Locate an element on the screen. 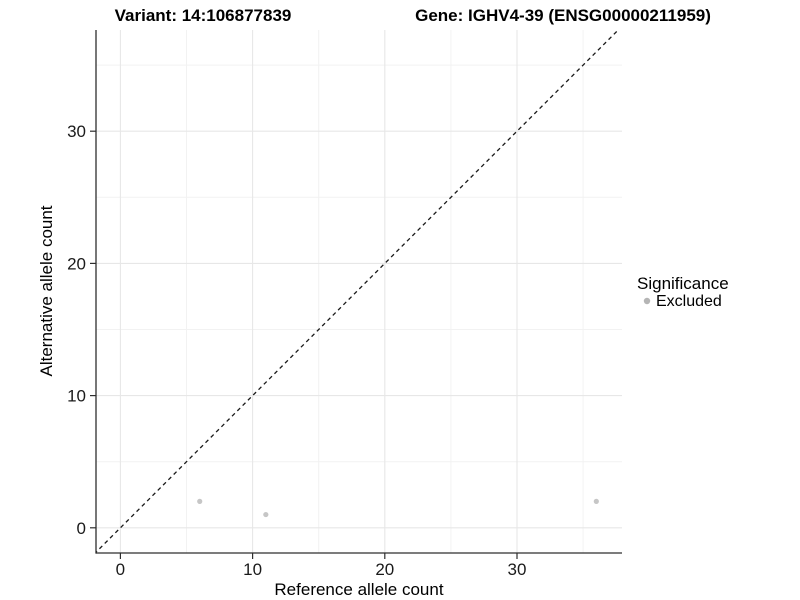 The width and height of the screenshot is (800, 600). legend-item-label: Excluded is located at coordinates (689, 301).